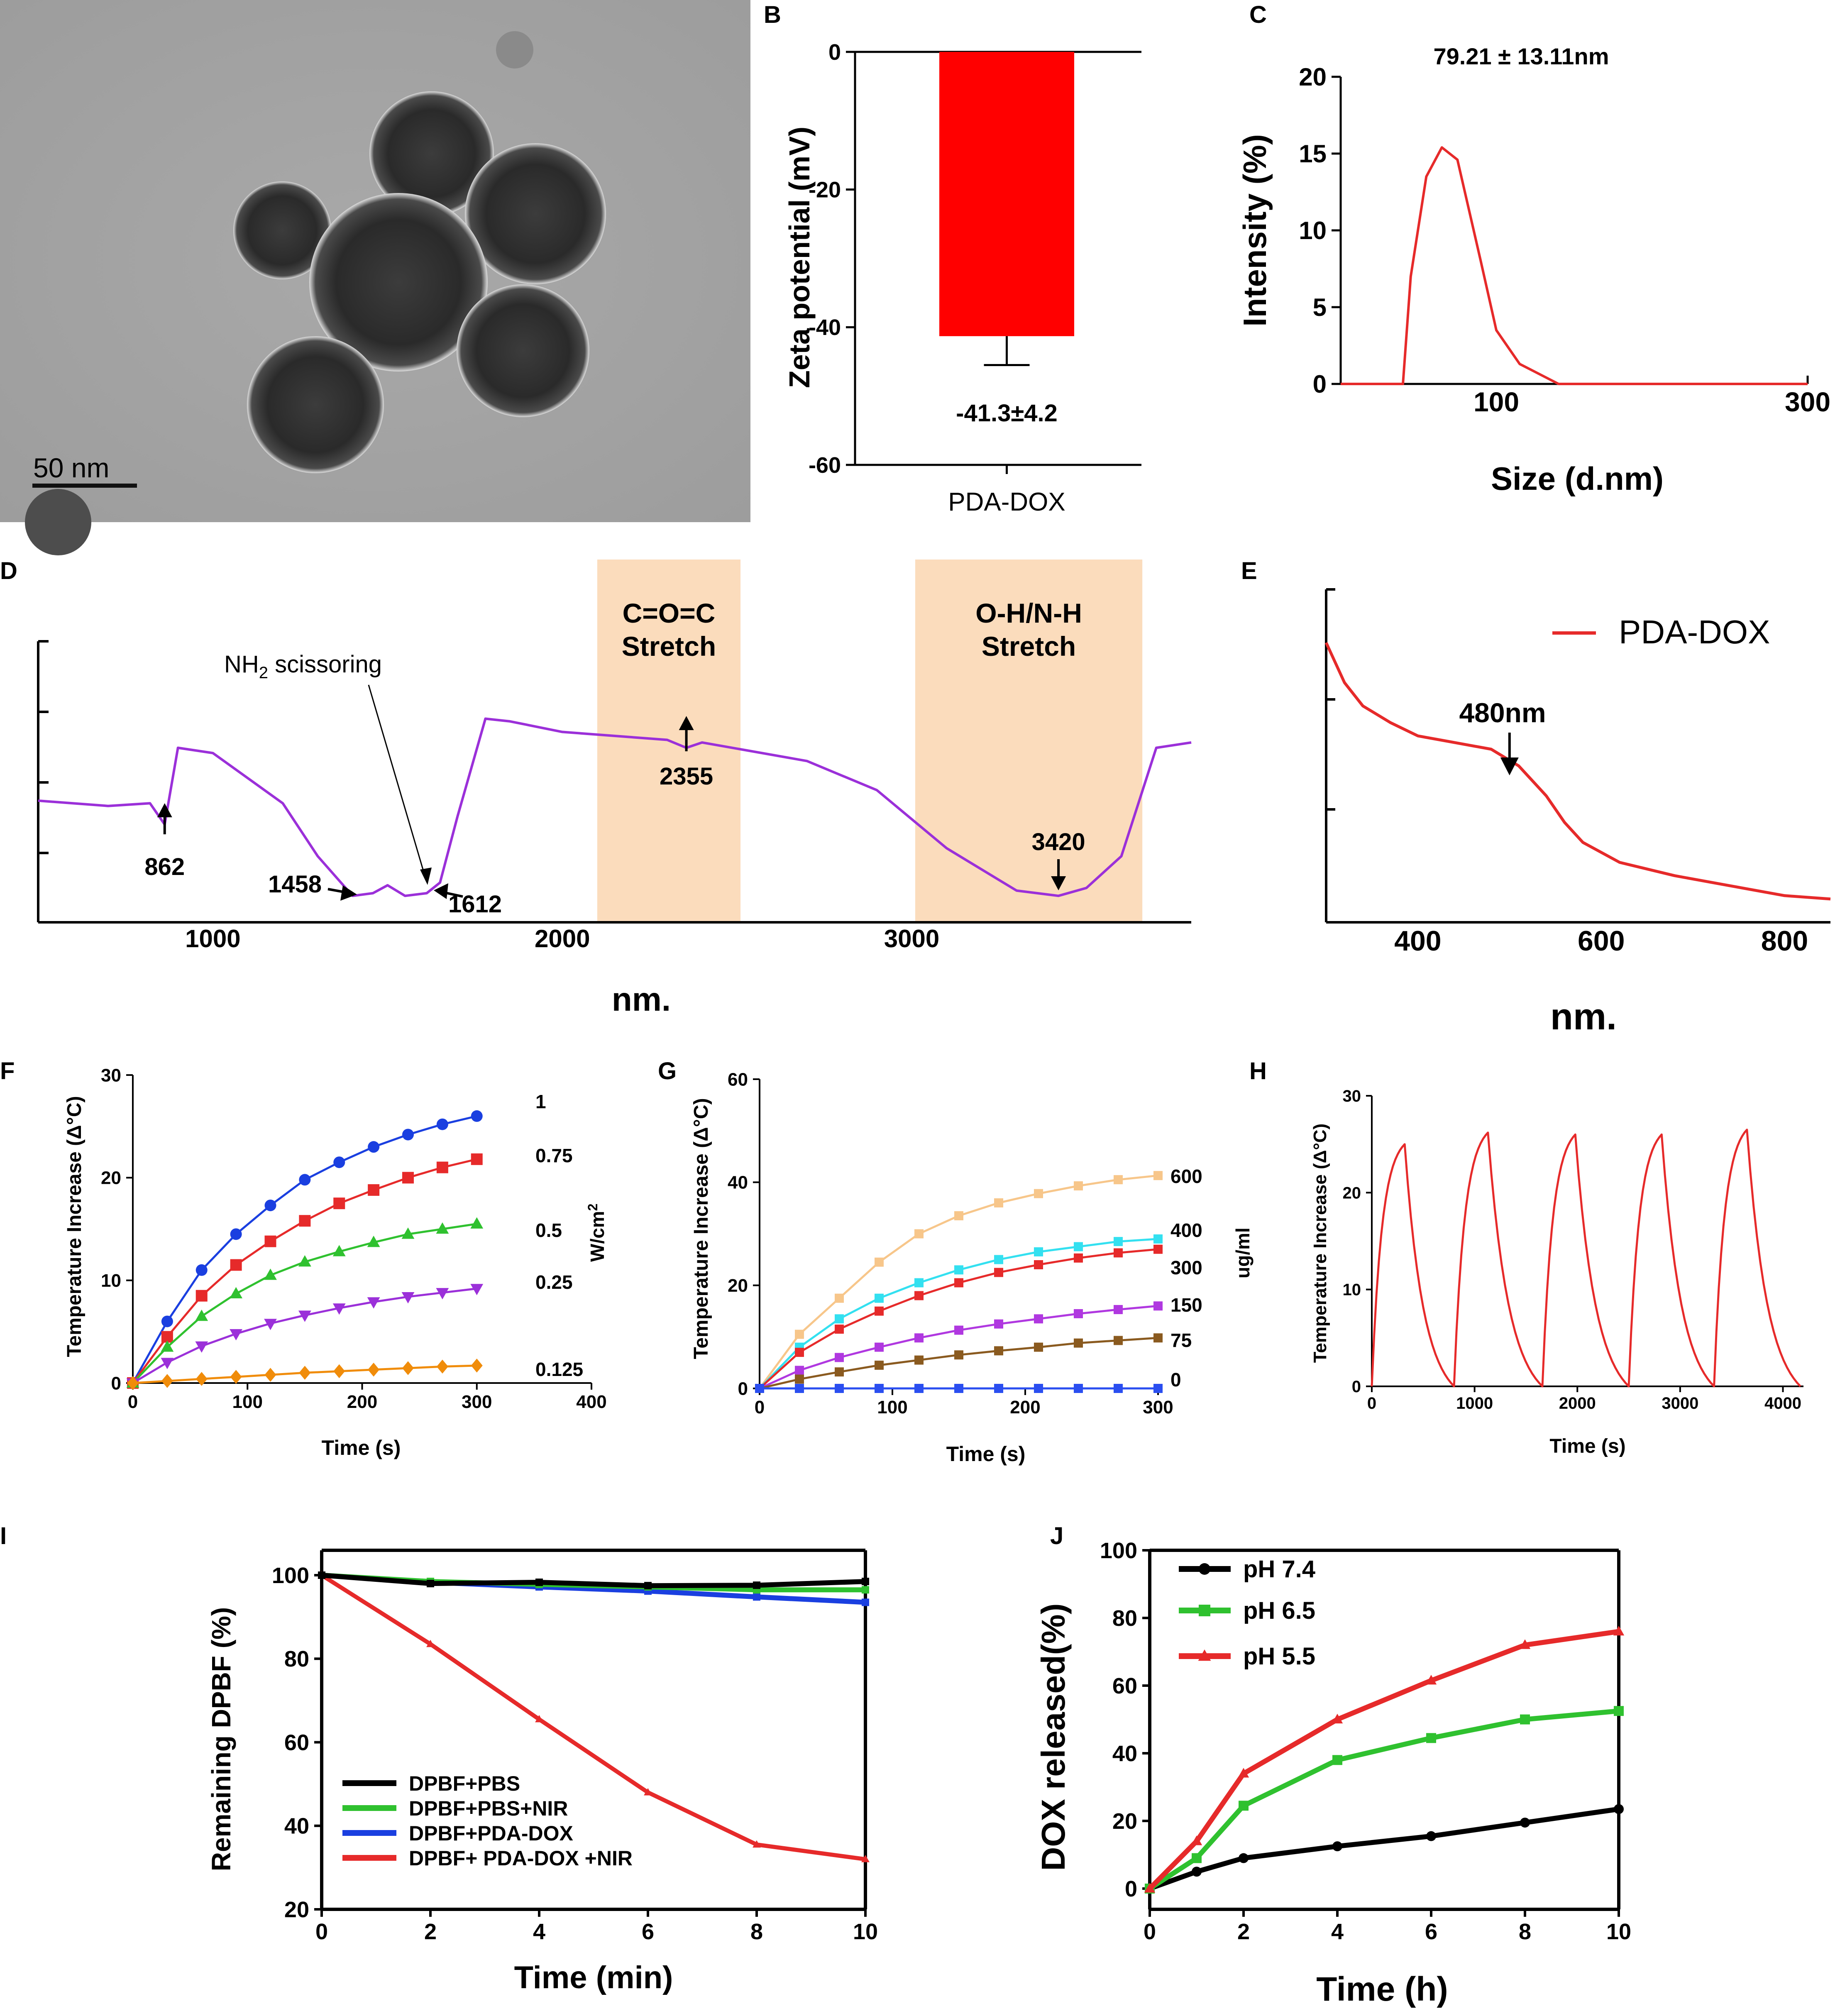  What do you see at coordinates (1279, 1657) in the screenshot?
I see `legend-label: pH 5.5` at bounding box center [1279, 1657].